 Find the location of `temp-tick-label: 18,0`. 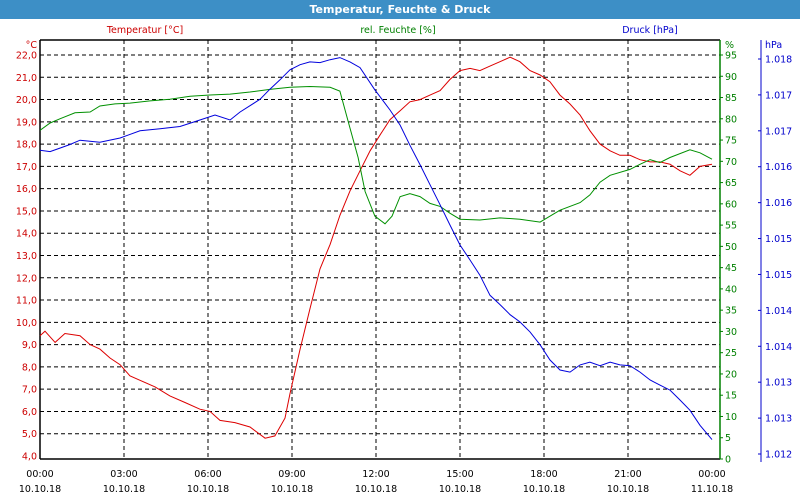

temp-tick-label: 18,0 is located at coordinates (26, 145).